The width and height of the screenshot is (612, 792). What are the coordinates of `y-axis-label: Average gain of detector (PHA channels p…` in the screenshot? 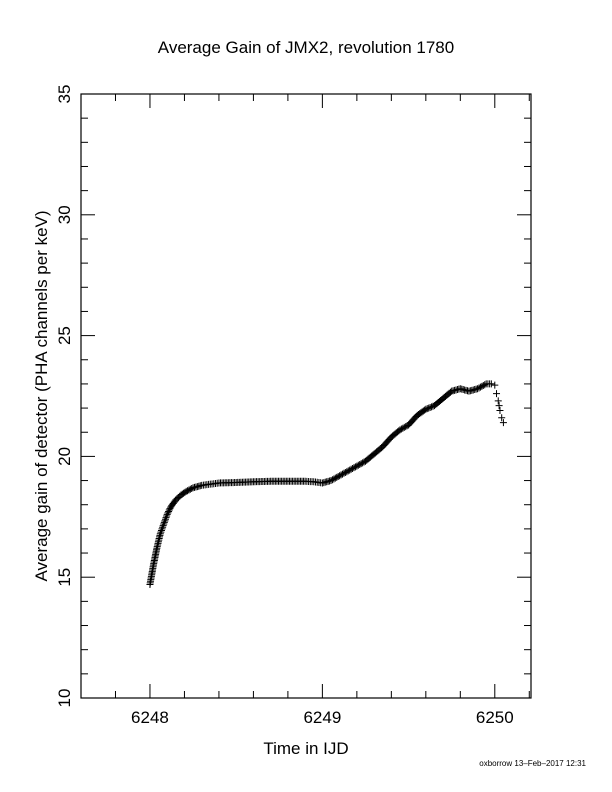 It's located at (41, 395).